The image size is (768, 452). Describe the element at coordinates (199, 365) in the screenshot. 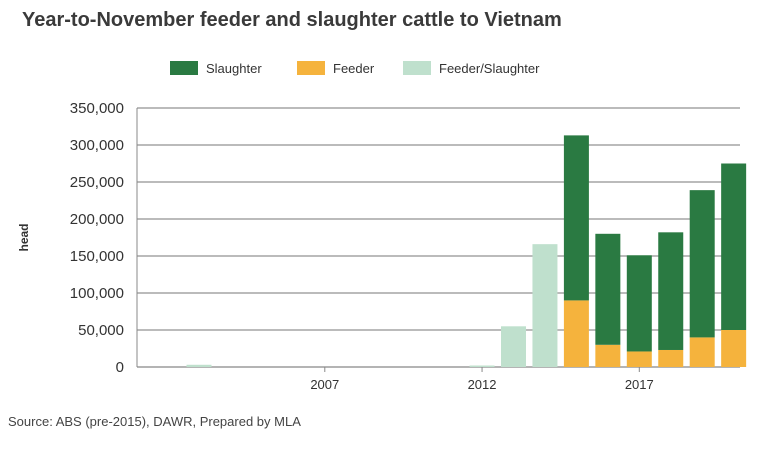

I see `bar-feeder-slaughter-2003` at that location.